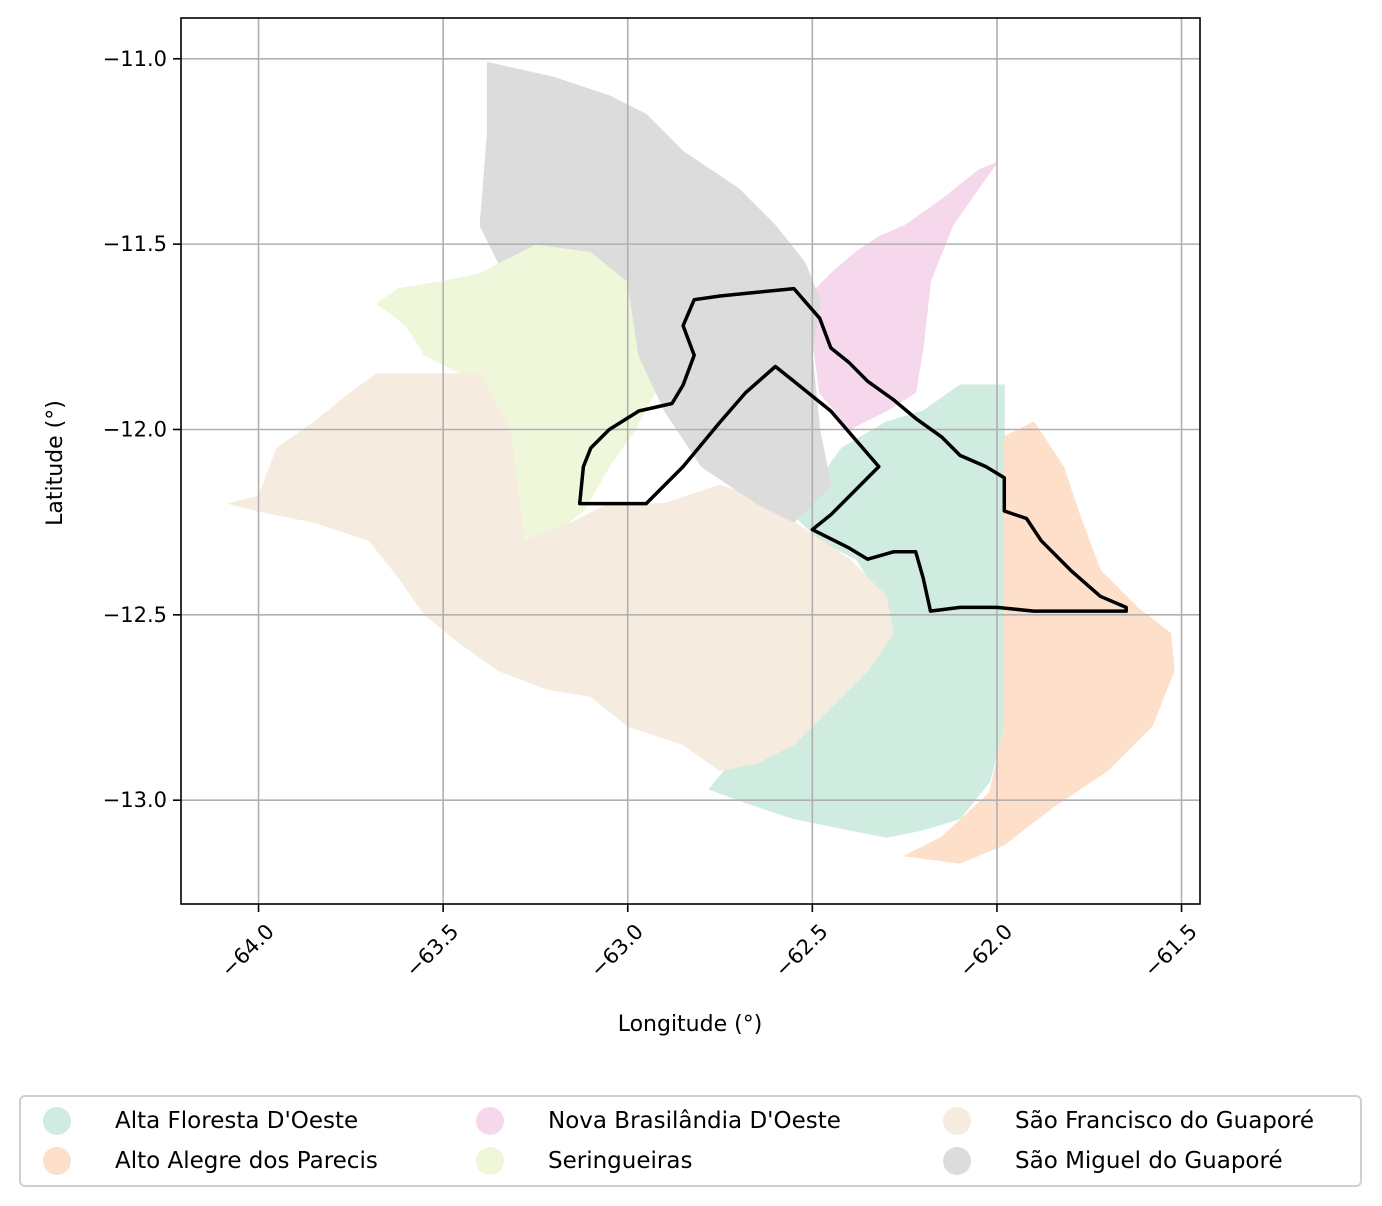 The width and height of the screenshot is (1382, 1206). What do you see at coordinates (801, 950) in the screenshot?
I see `x-tick-label: −62.5` at bounding box center [801, 950].